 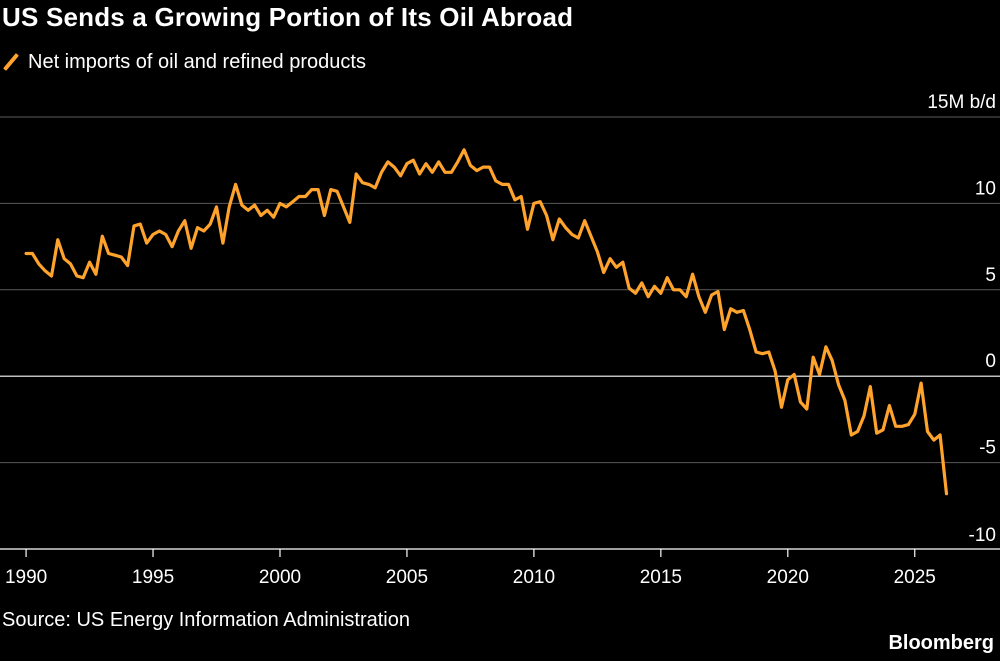 What do you see at coordinates (407, 577) in the screenshot?
I see `x-tick-label: 2005` at bounding box center [407, 577].